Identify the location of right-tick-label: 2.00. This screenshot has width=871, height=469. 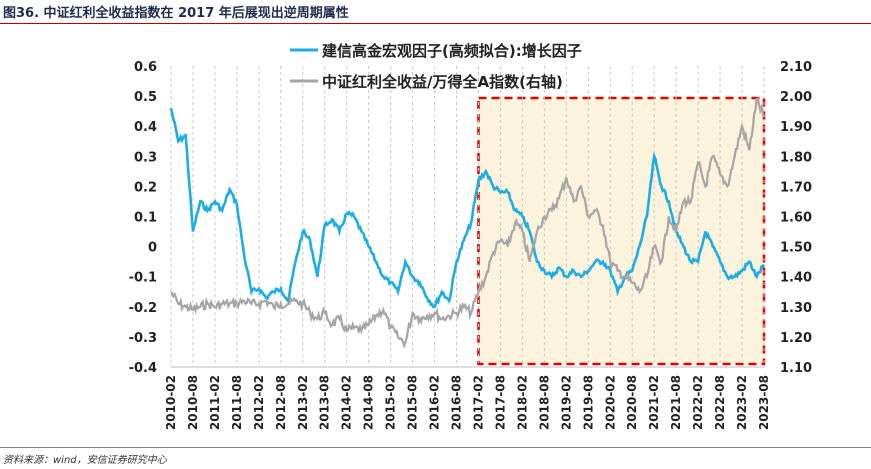
(796, 97).